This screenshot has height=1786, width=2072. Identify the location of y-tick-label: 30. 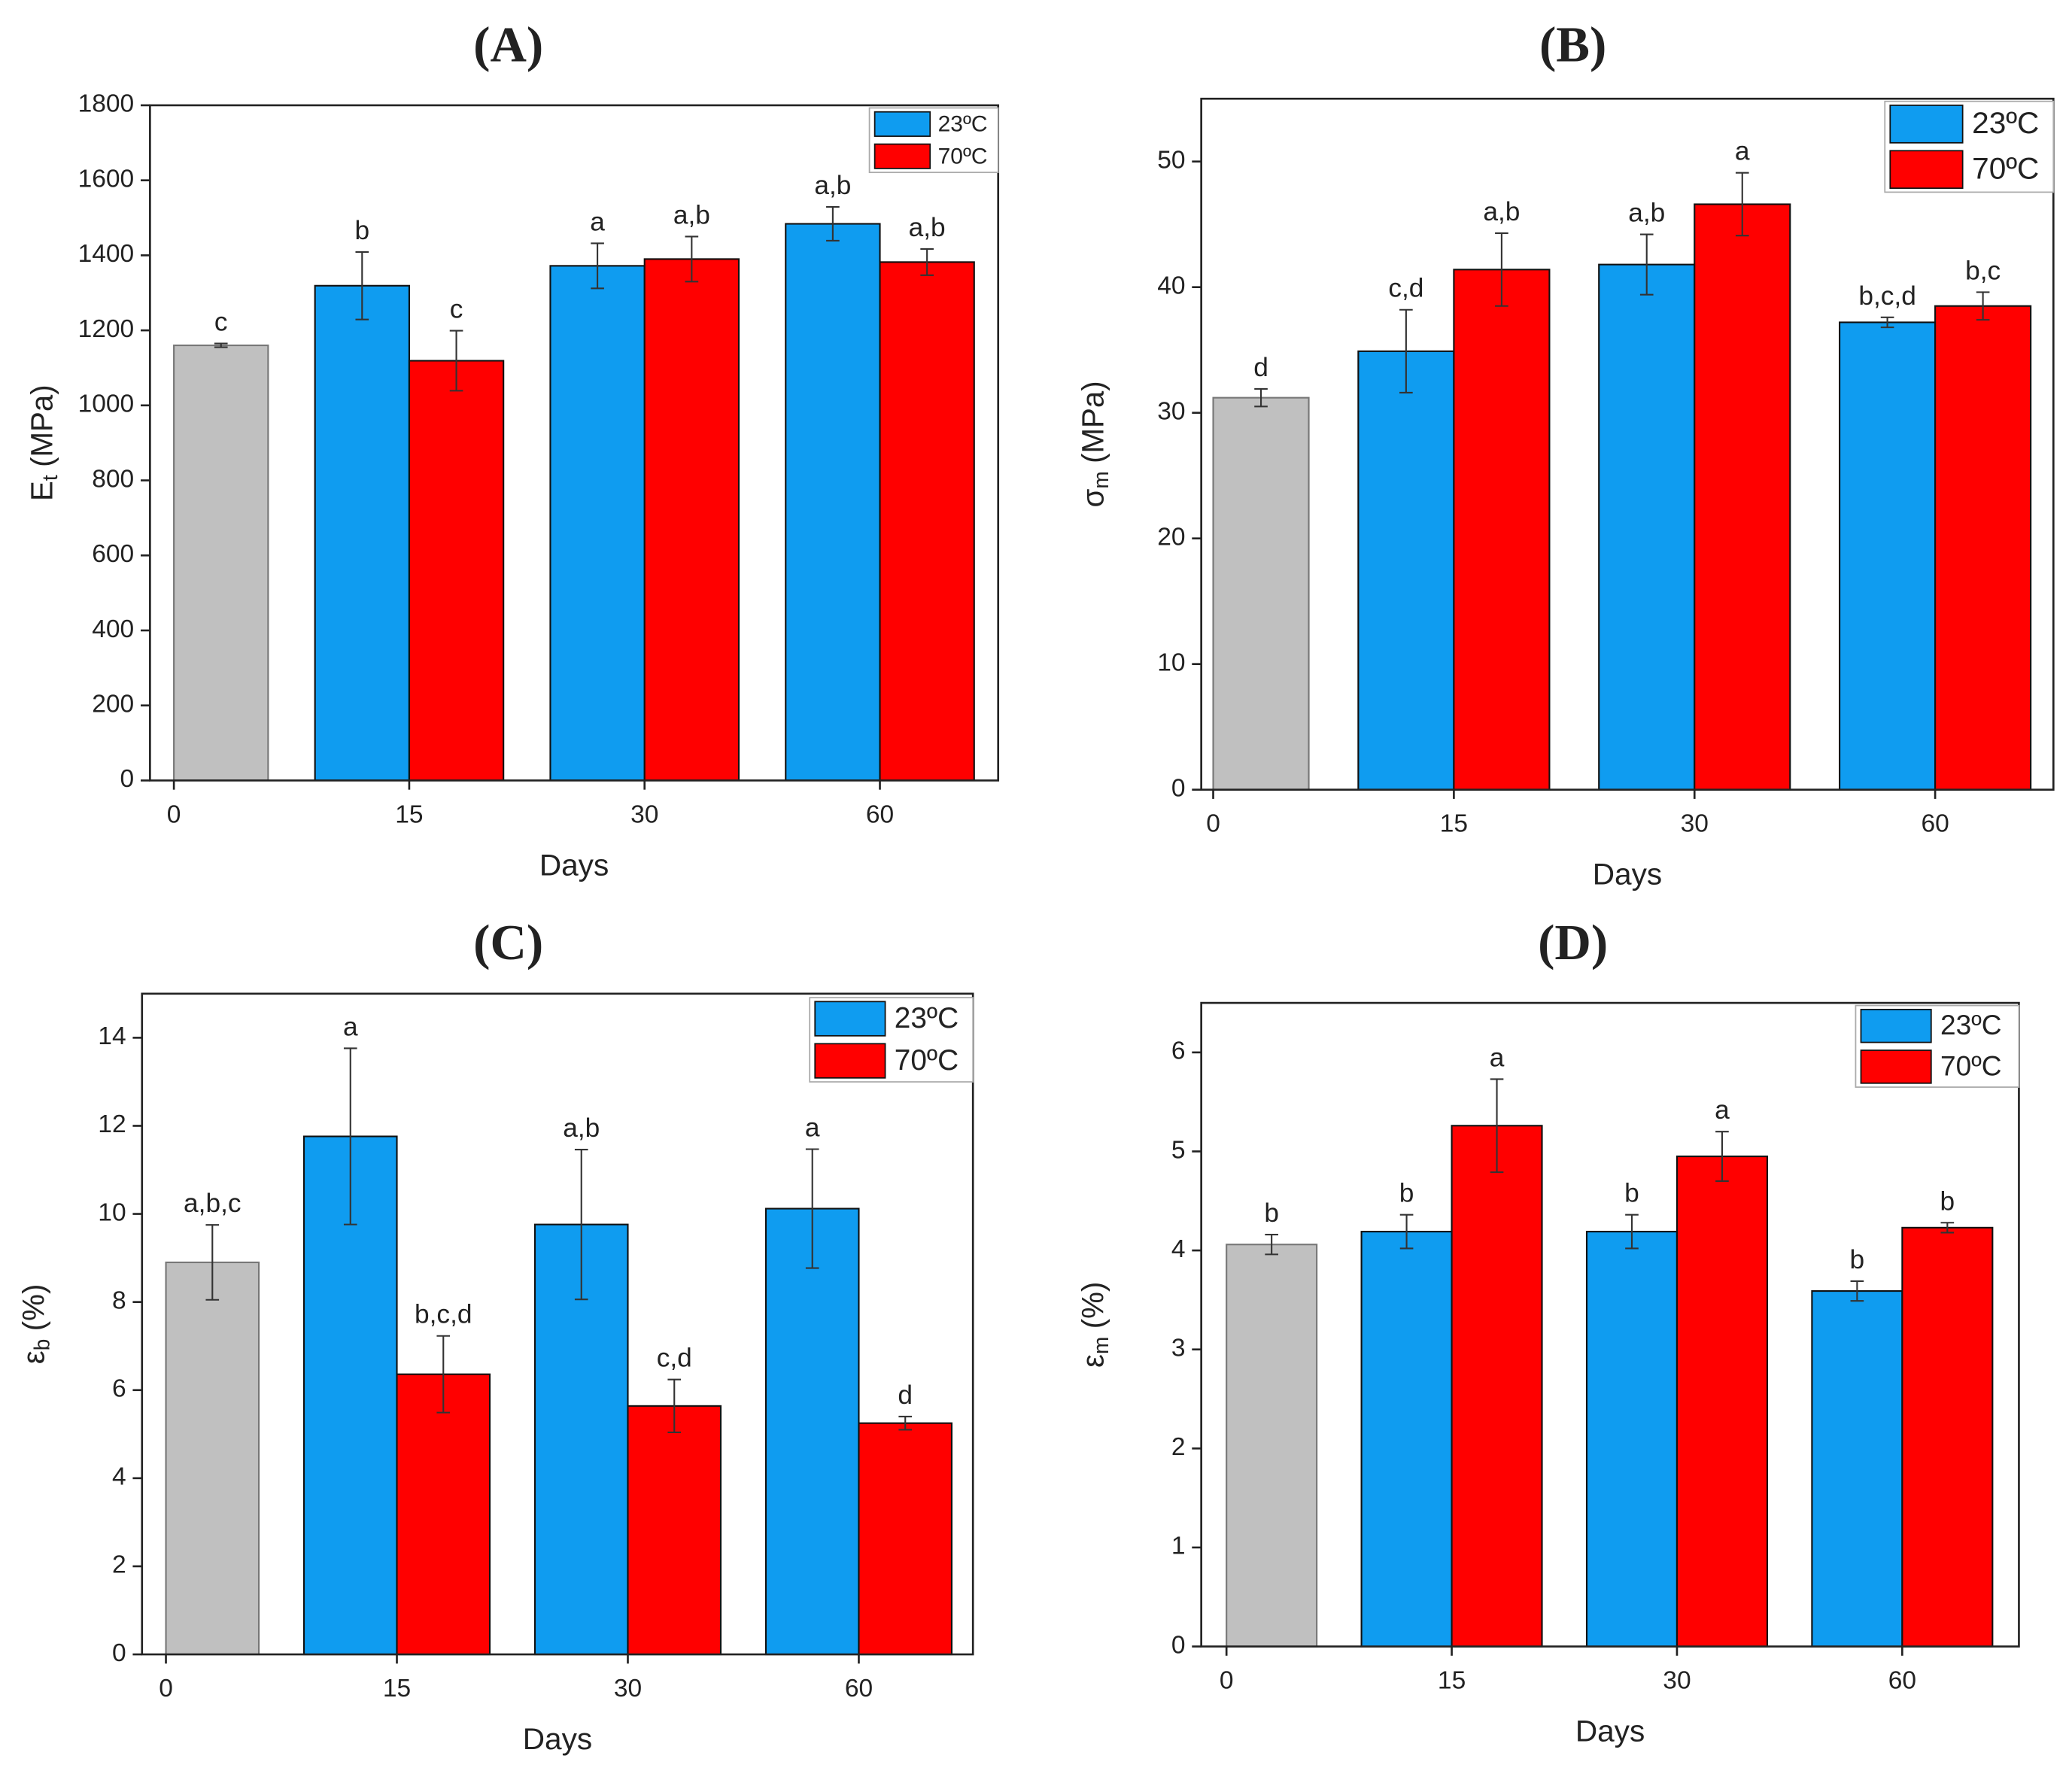
(1171, 412).